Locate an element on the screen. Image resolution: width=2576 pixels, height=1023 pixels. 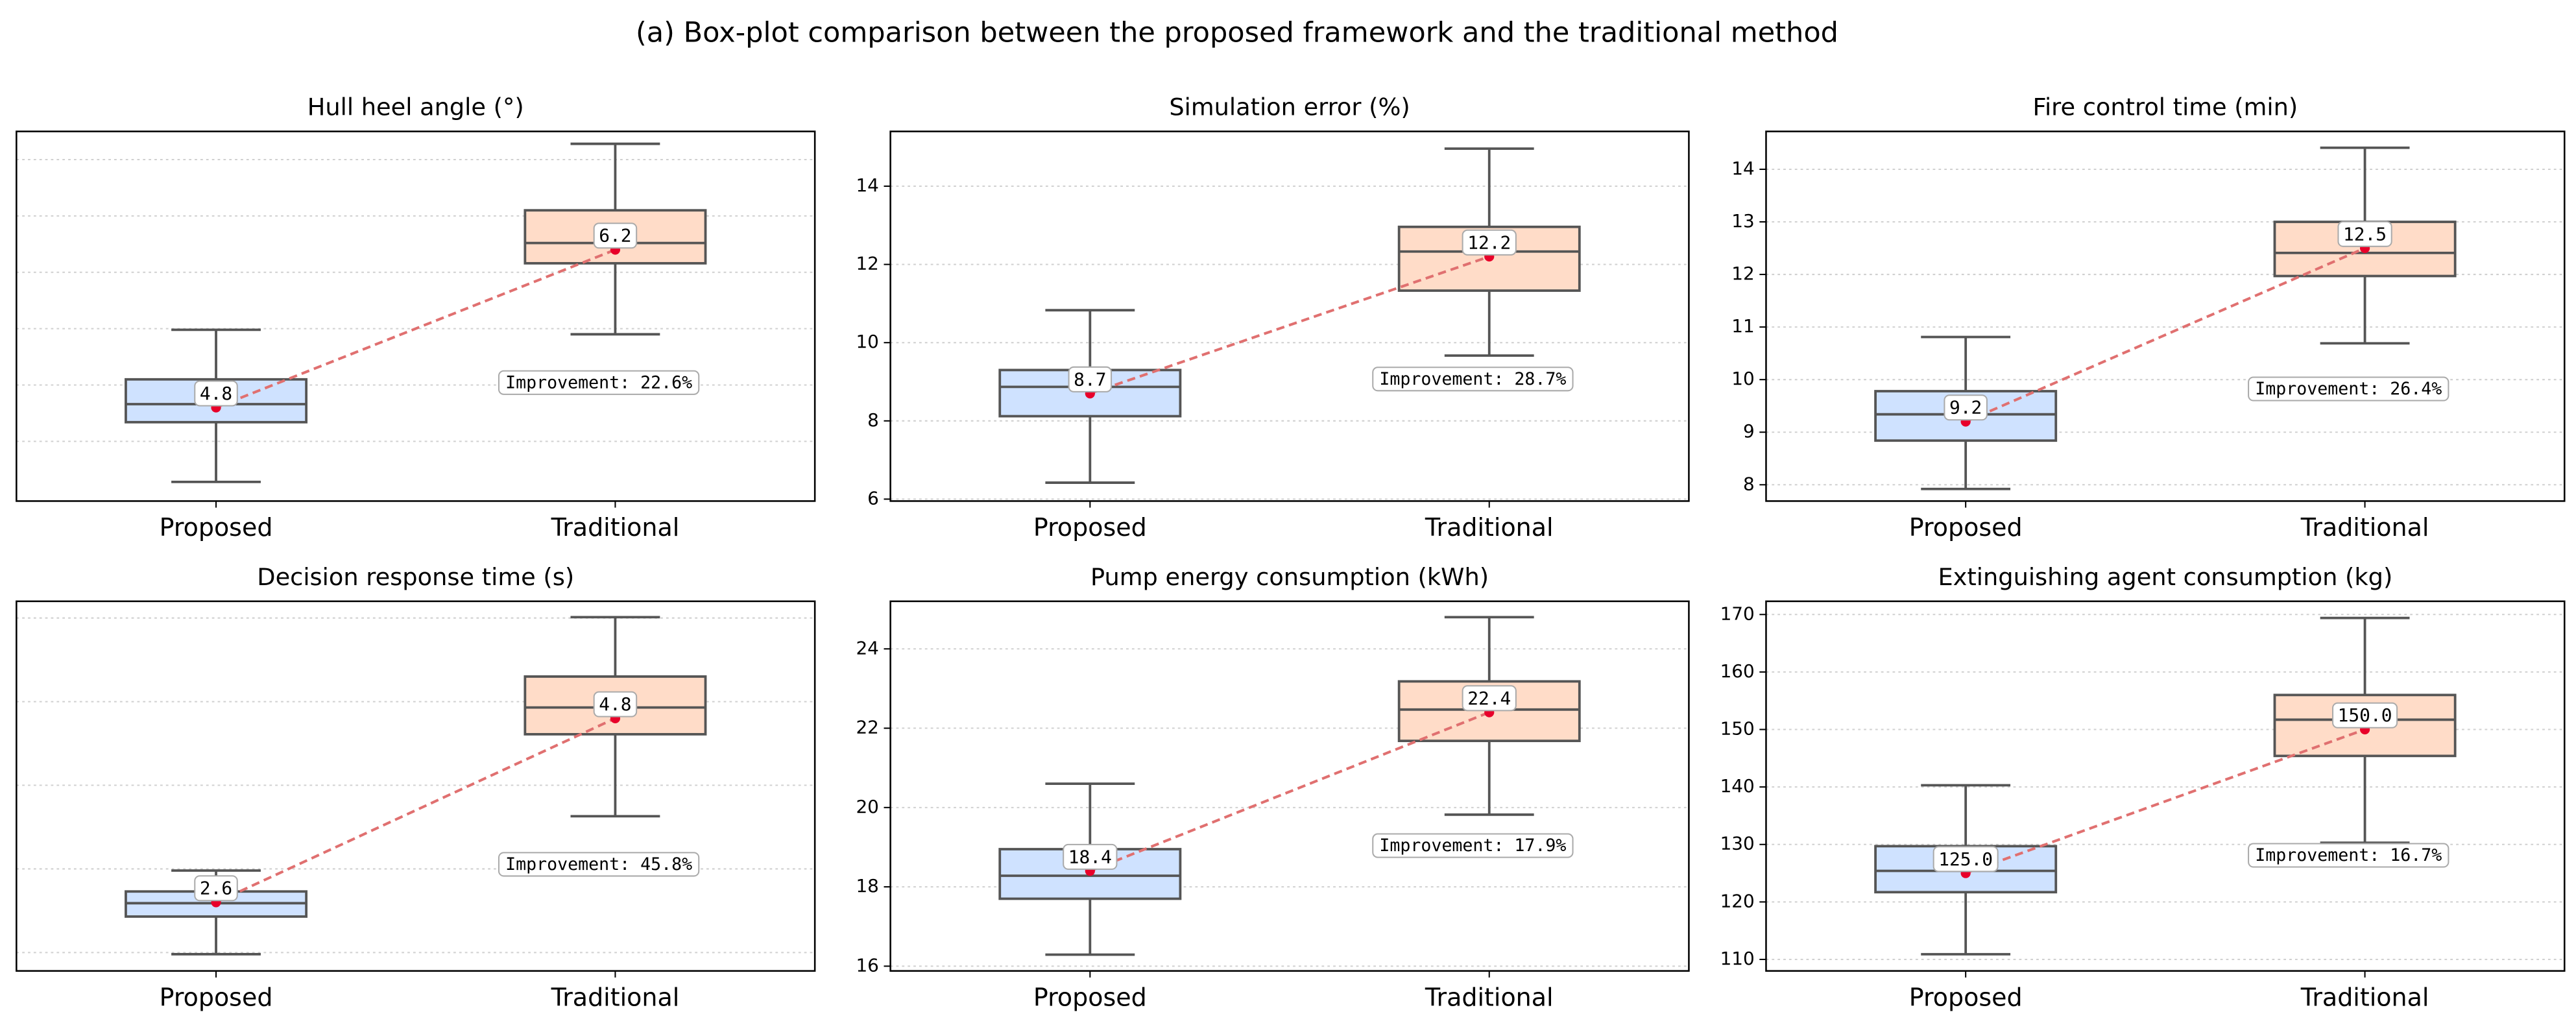
mean-label: 2.6 is located at coordinates (216, 888).